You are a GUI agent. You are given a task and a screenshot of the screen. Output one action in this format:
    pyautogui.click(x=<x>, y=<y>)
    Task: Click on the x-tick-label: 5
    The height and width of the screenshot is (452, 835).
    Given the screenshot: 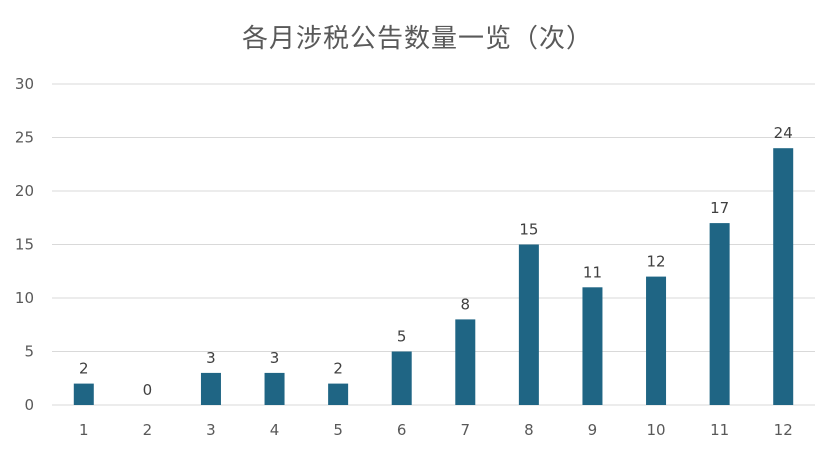 What is the action you would take?
    pyautogui.click(x=338, y=430)
    